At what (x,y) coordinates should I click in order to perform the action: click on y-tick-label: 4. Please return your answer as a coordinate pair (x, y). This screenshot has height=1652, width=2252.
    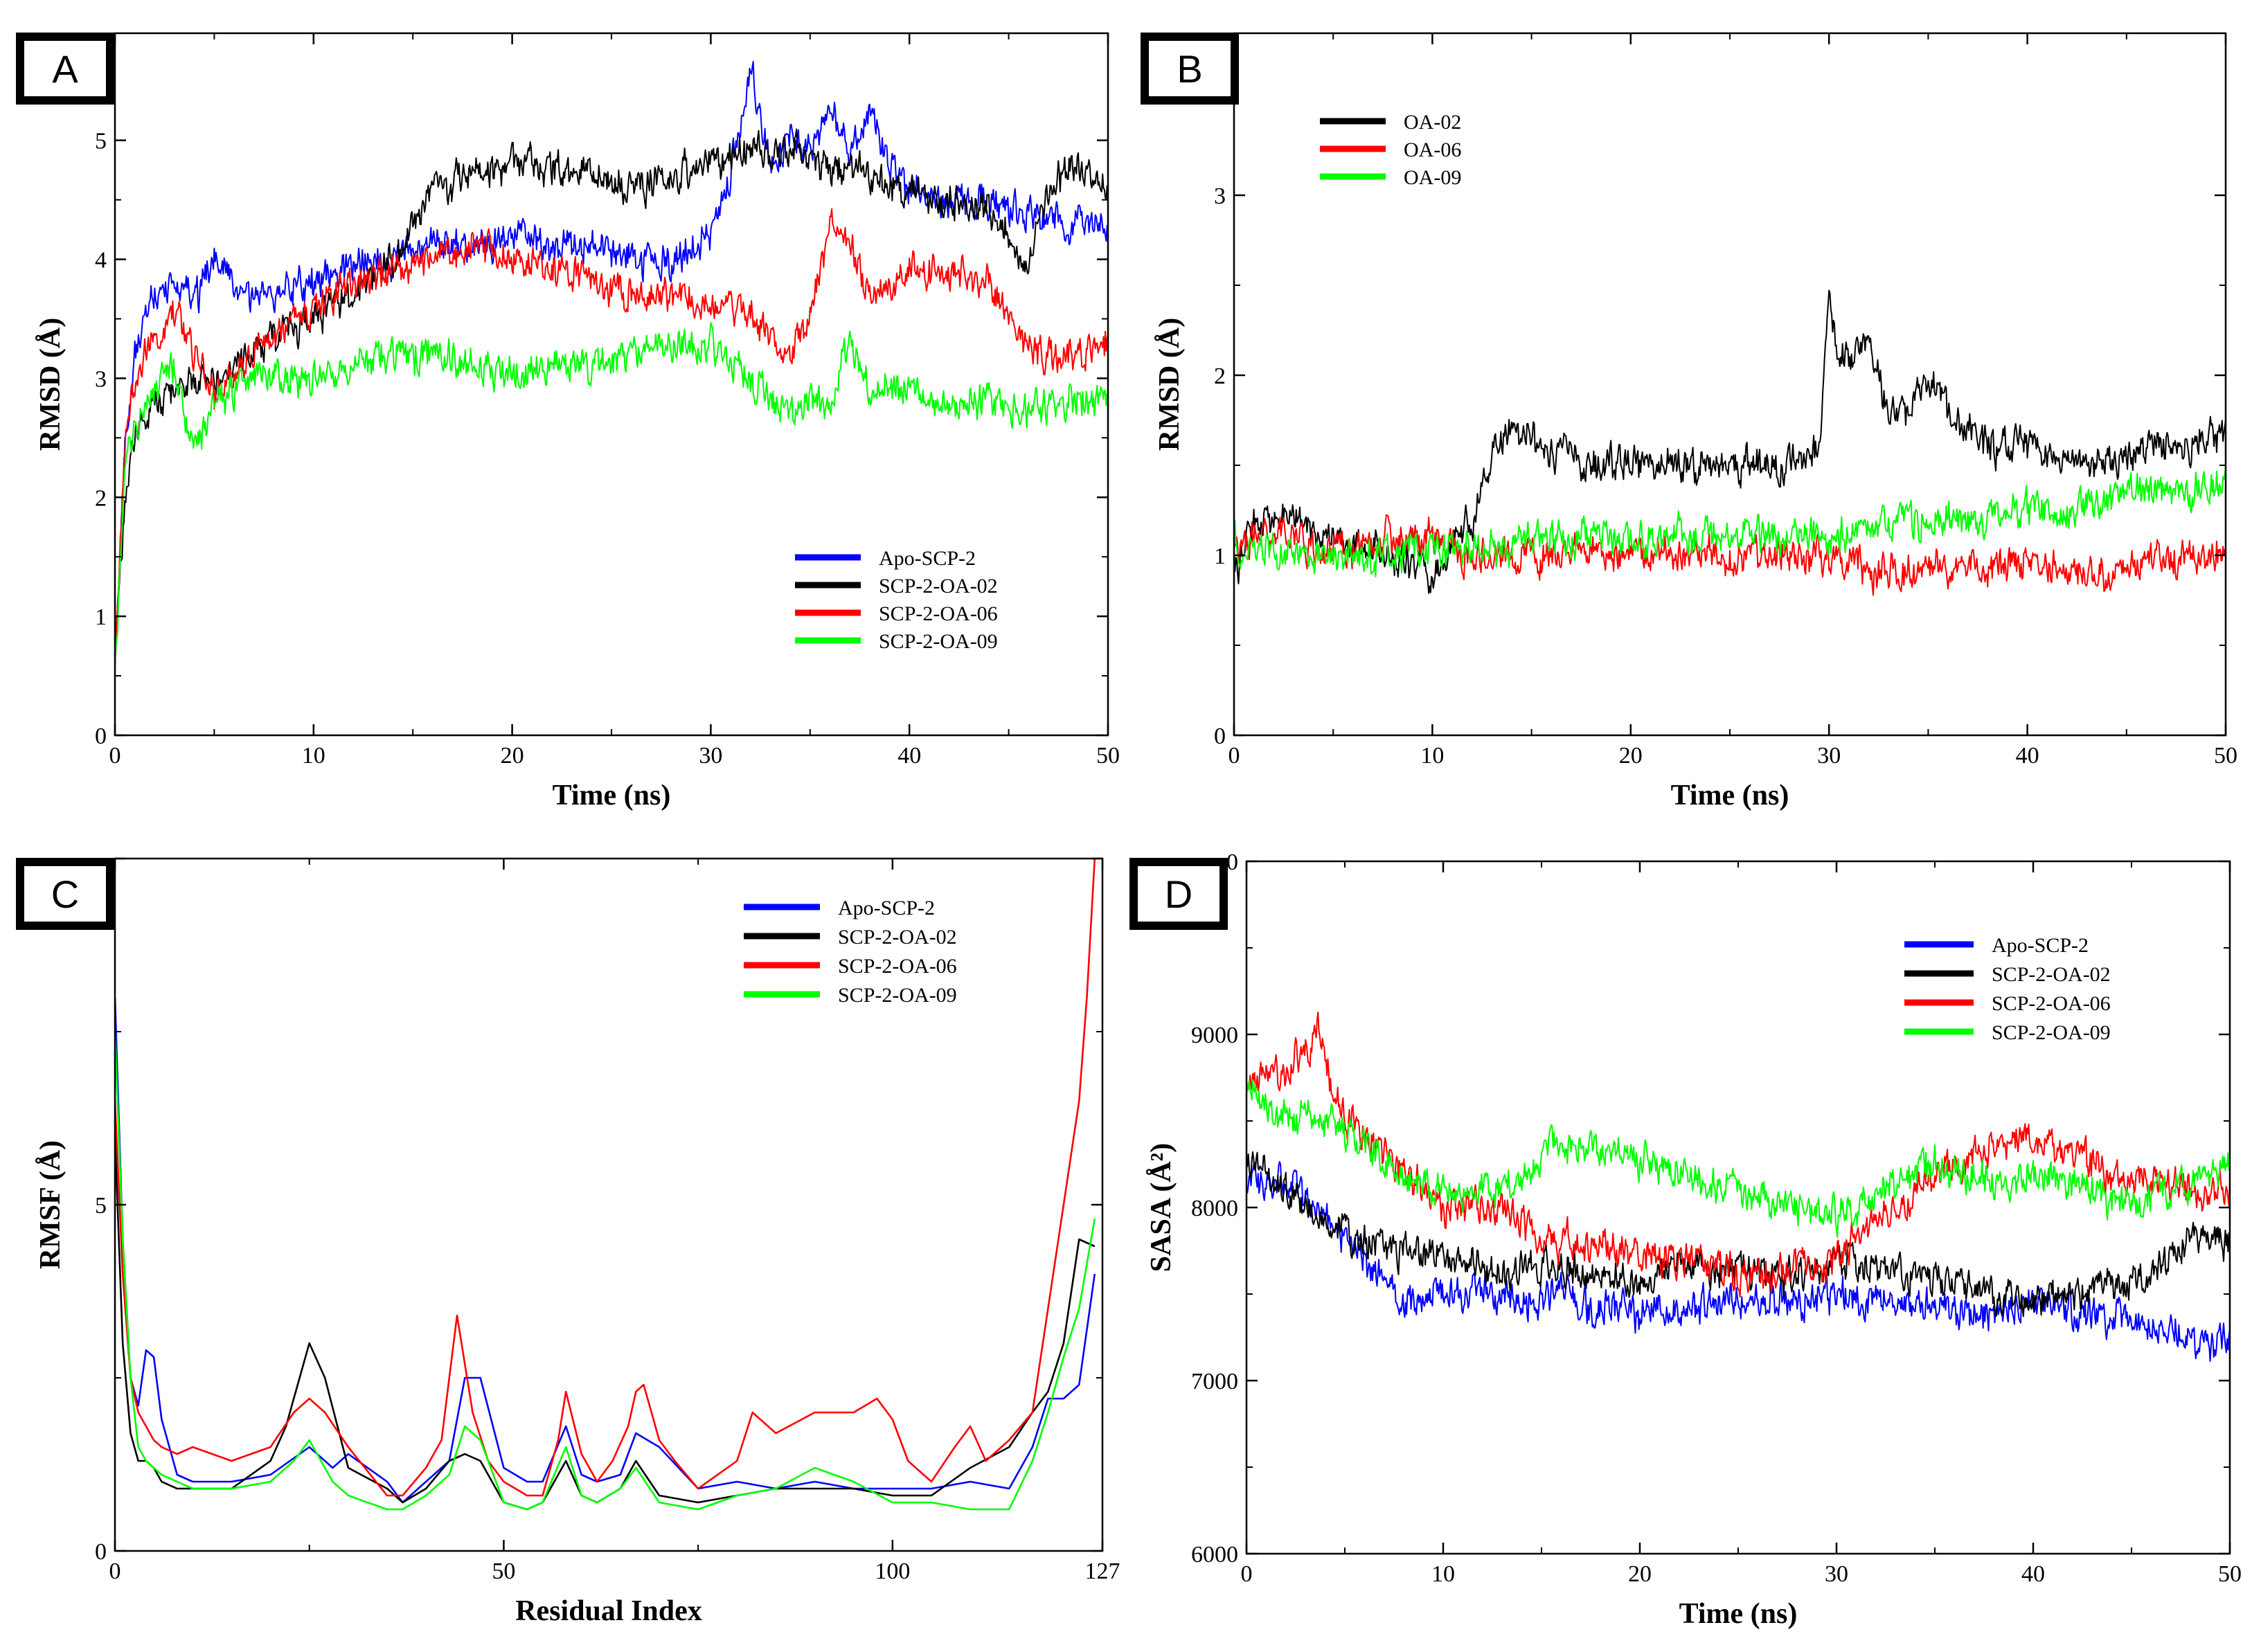
    Looking at the image, I should click on (101, 261).